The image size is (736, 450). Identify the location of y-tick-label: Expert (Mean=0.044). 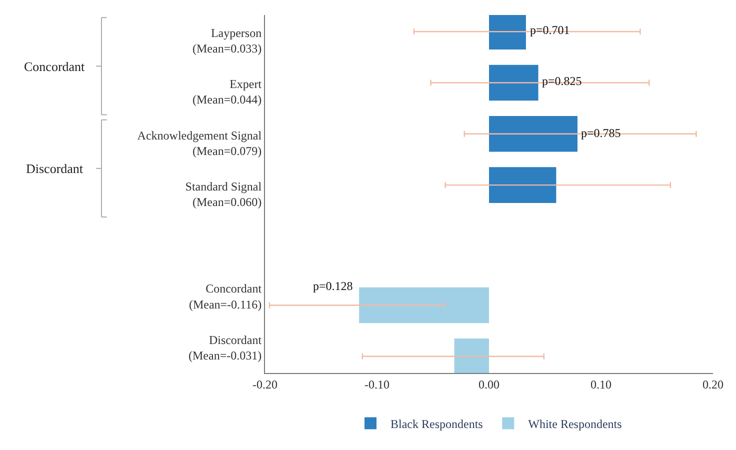
(227, 92).